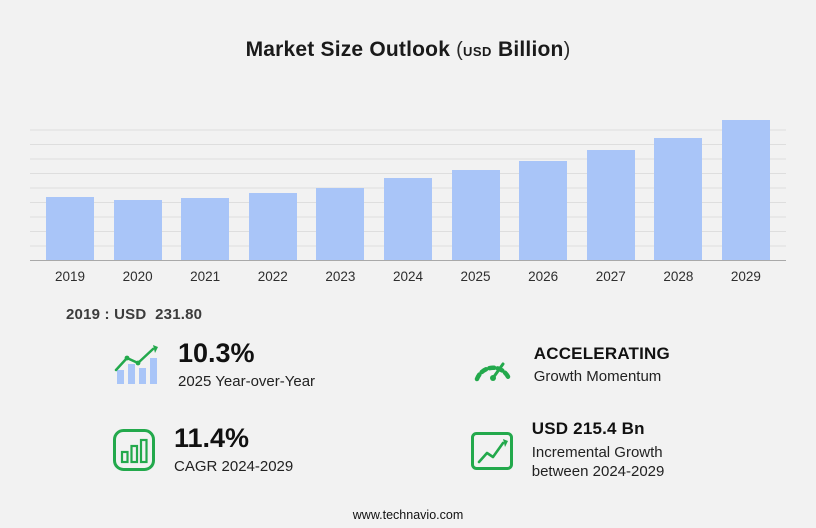  Describe the element at coordinates (493, 365) in the screenshot. I see `speedometer-icon` at that location.